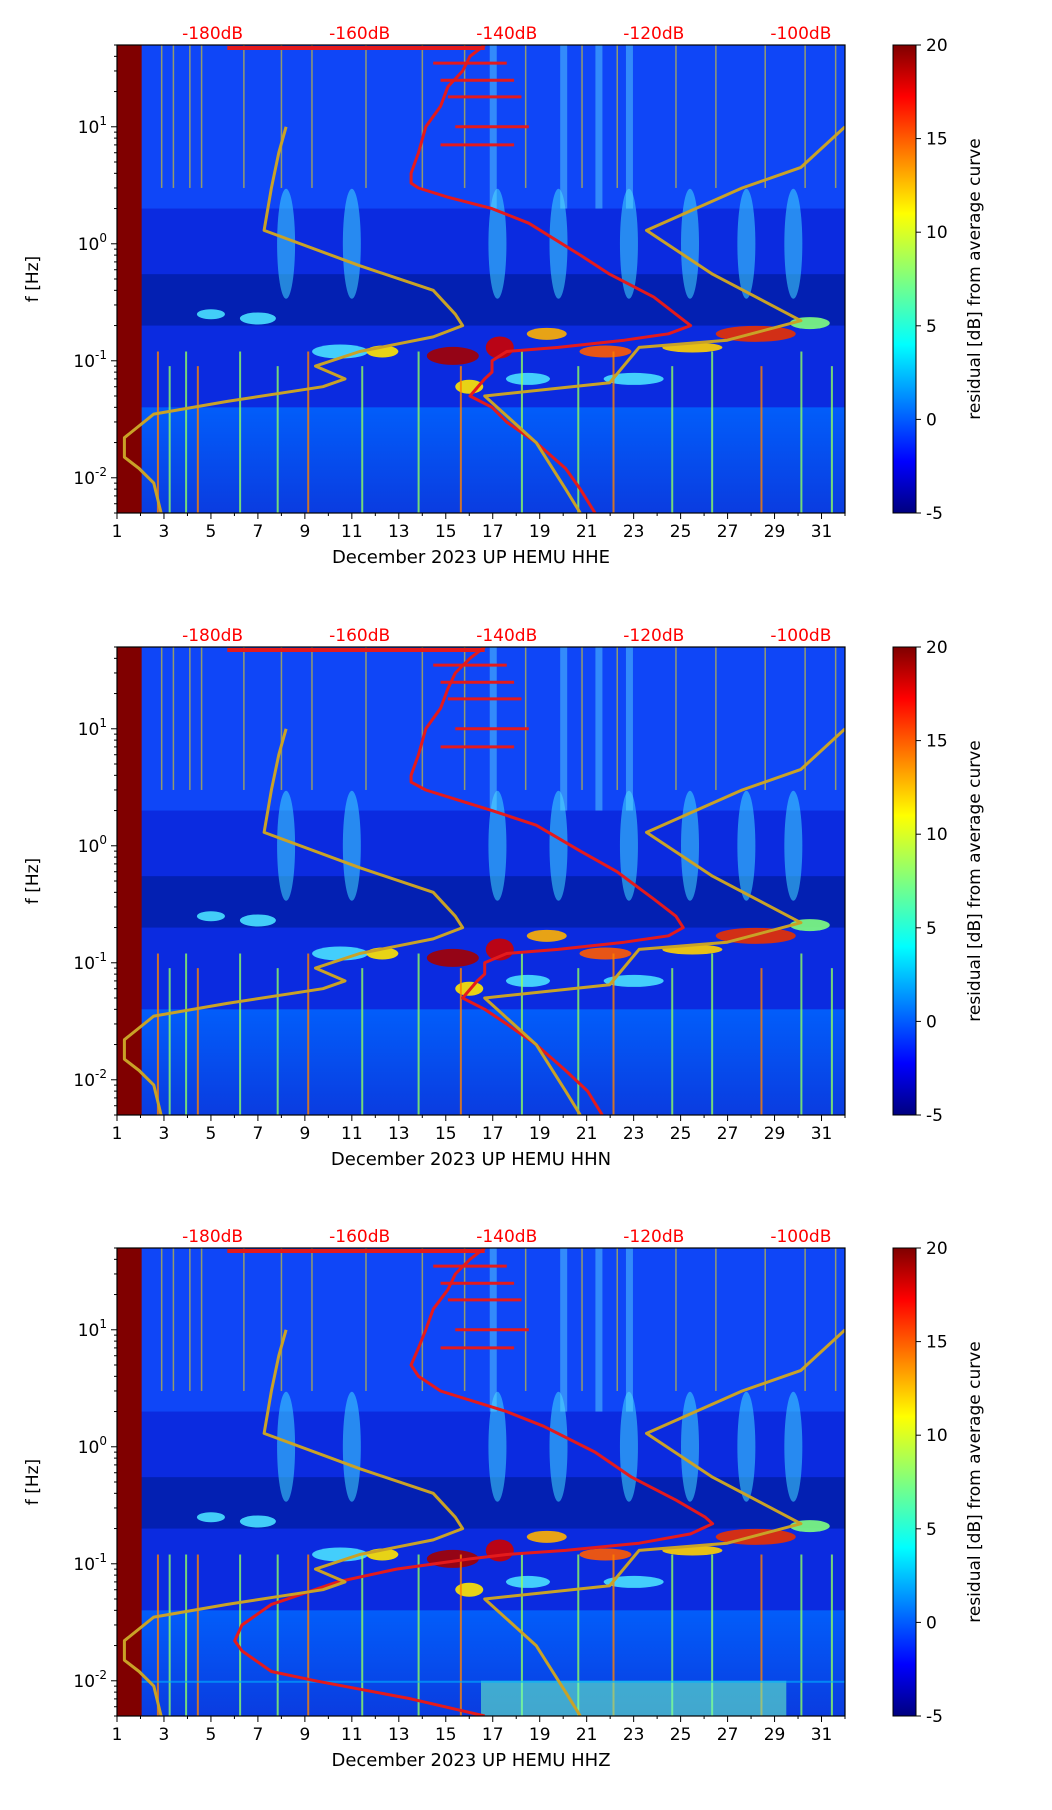 This screenshot has width=1052, height=1810. I want to click on y-tick-exponent: 1, so click(103, 121).